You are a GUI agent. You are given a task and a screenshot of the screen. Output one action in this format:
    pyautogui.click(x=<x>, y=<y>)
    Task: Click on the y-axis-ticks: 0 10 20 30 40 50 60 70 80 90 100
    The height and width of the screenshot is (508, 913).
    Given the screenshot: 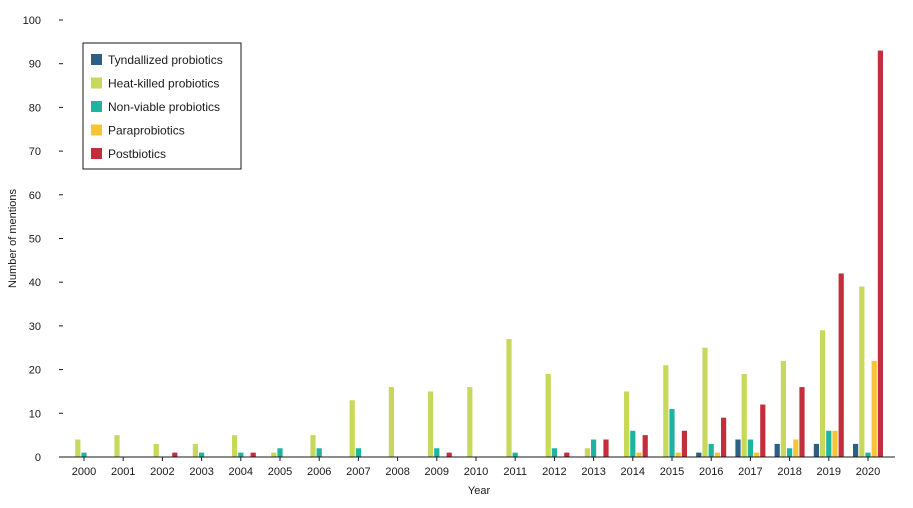 What is the action you would take?
    pyautogui.click(x=43, y=239)
    